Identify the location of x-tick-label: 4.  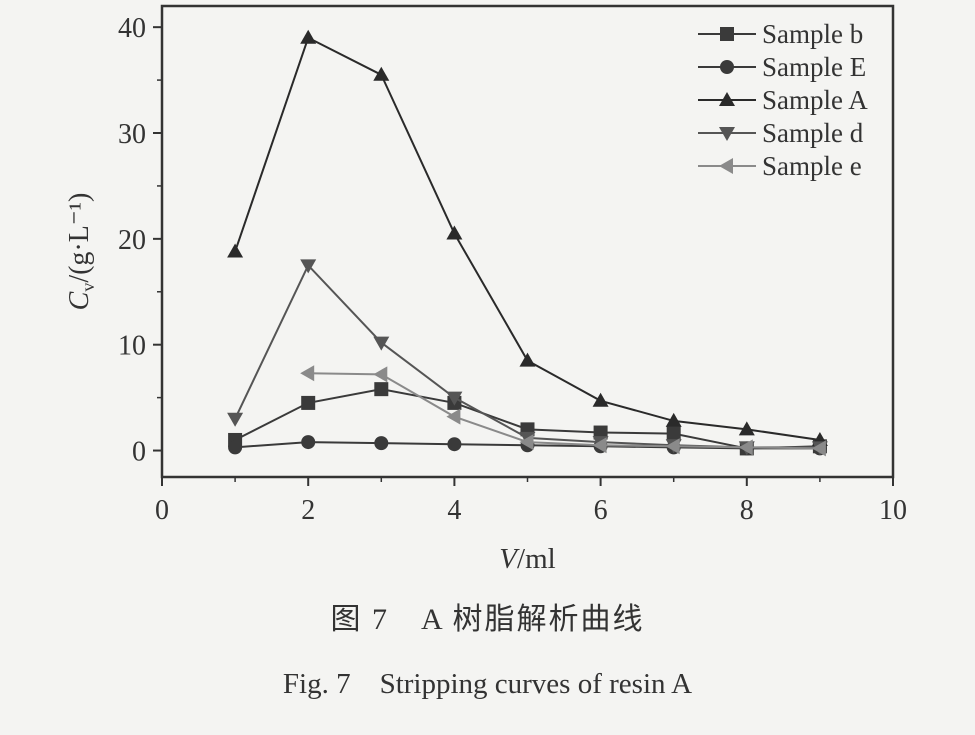
(454, 510).